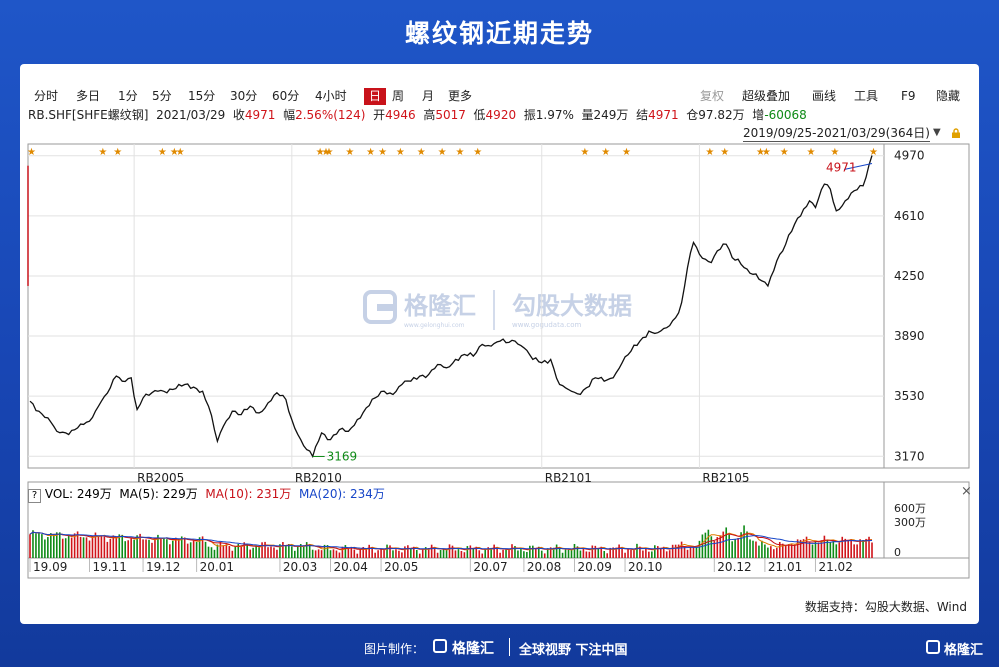 The height and width of the screenshot is (667, 999). Describe the element at coordinates (451, 541) in the screenshot. I see `volume-ma10-line` at that location.